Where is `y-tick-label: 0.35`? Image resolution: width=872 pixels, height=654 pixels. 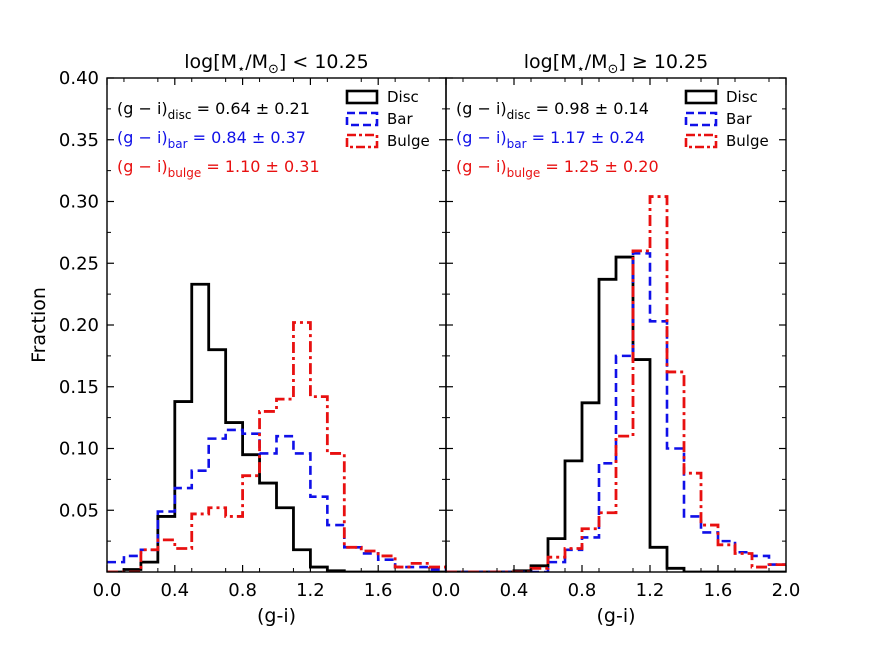 y-tick-label: 0.35 is located at coordinates (79, 140).